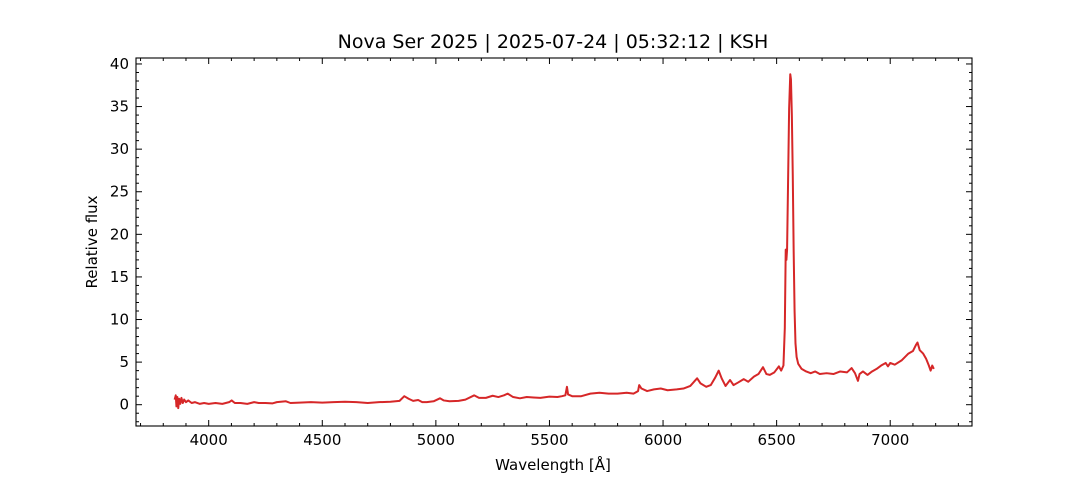 The height and width of the screenshot is (484, 1080). What do you see at coordinates (119, 320) in the screenshot?
I see `y-tick-label: 10` at bounding box center [119, 320].